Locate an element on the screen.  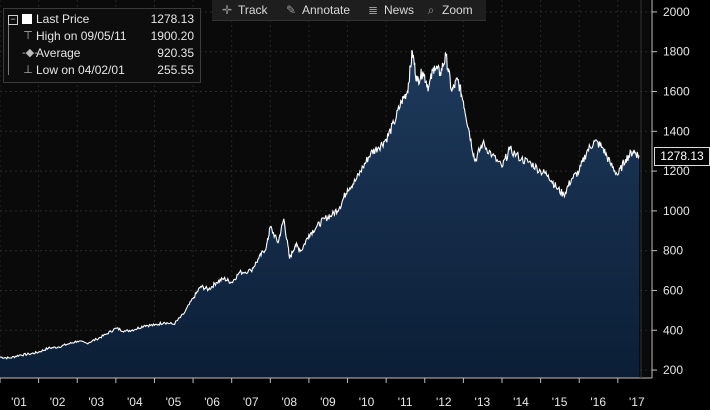
news-button: ≣ News is located at coordinates (390, 10).